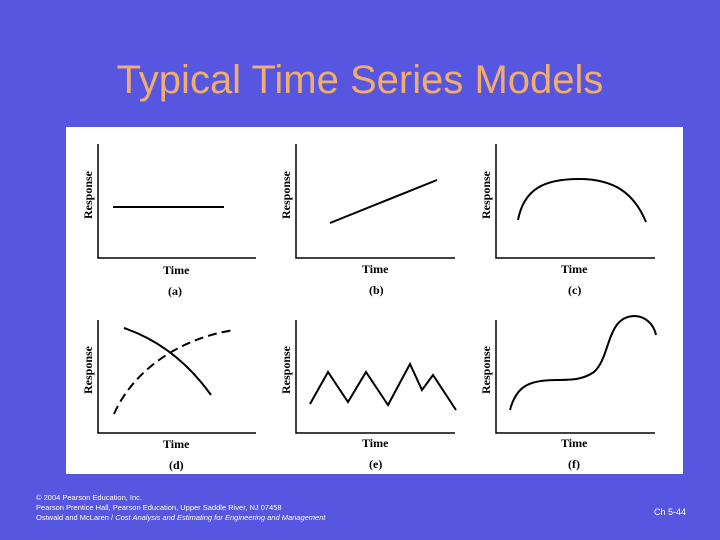 This screenshot has width=720, height=540. What do you see at coordinates (375, 443) in the screenshot?
I see `panel-e-xlabel: Time` at bounding box center [375, 443].